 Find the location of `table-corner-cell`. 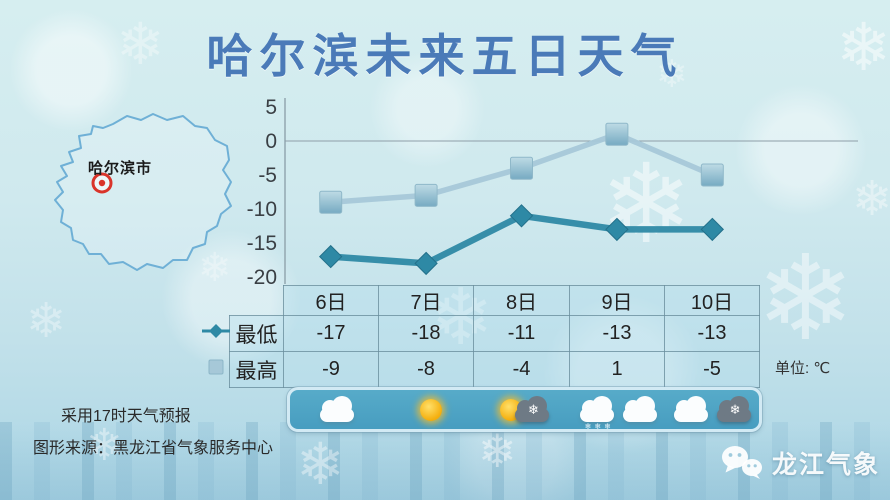

table-corner-cell is located at coordinates (257, 301).